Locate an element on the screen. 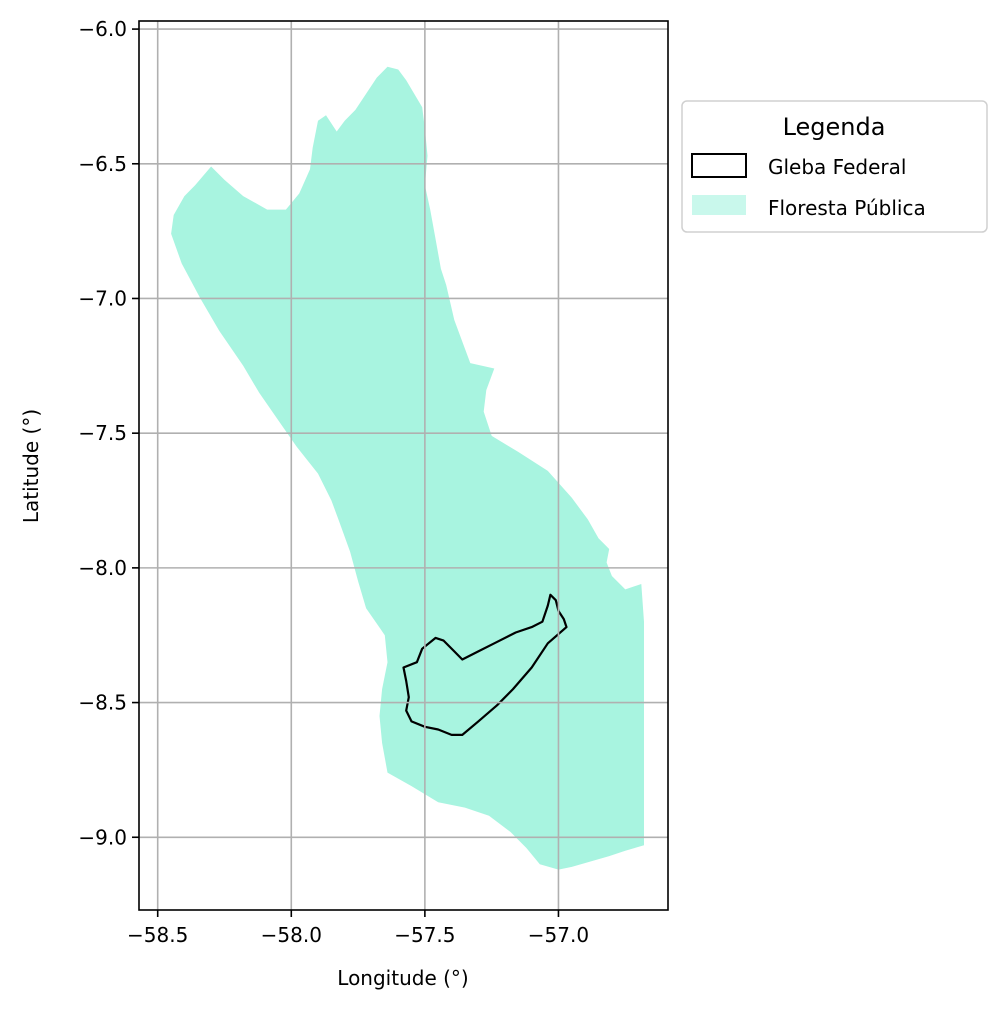 The width and height of the screenshot is (1006, 1011). y-tick-label: −7.5 is located at coordinates (102, 433).